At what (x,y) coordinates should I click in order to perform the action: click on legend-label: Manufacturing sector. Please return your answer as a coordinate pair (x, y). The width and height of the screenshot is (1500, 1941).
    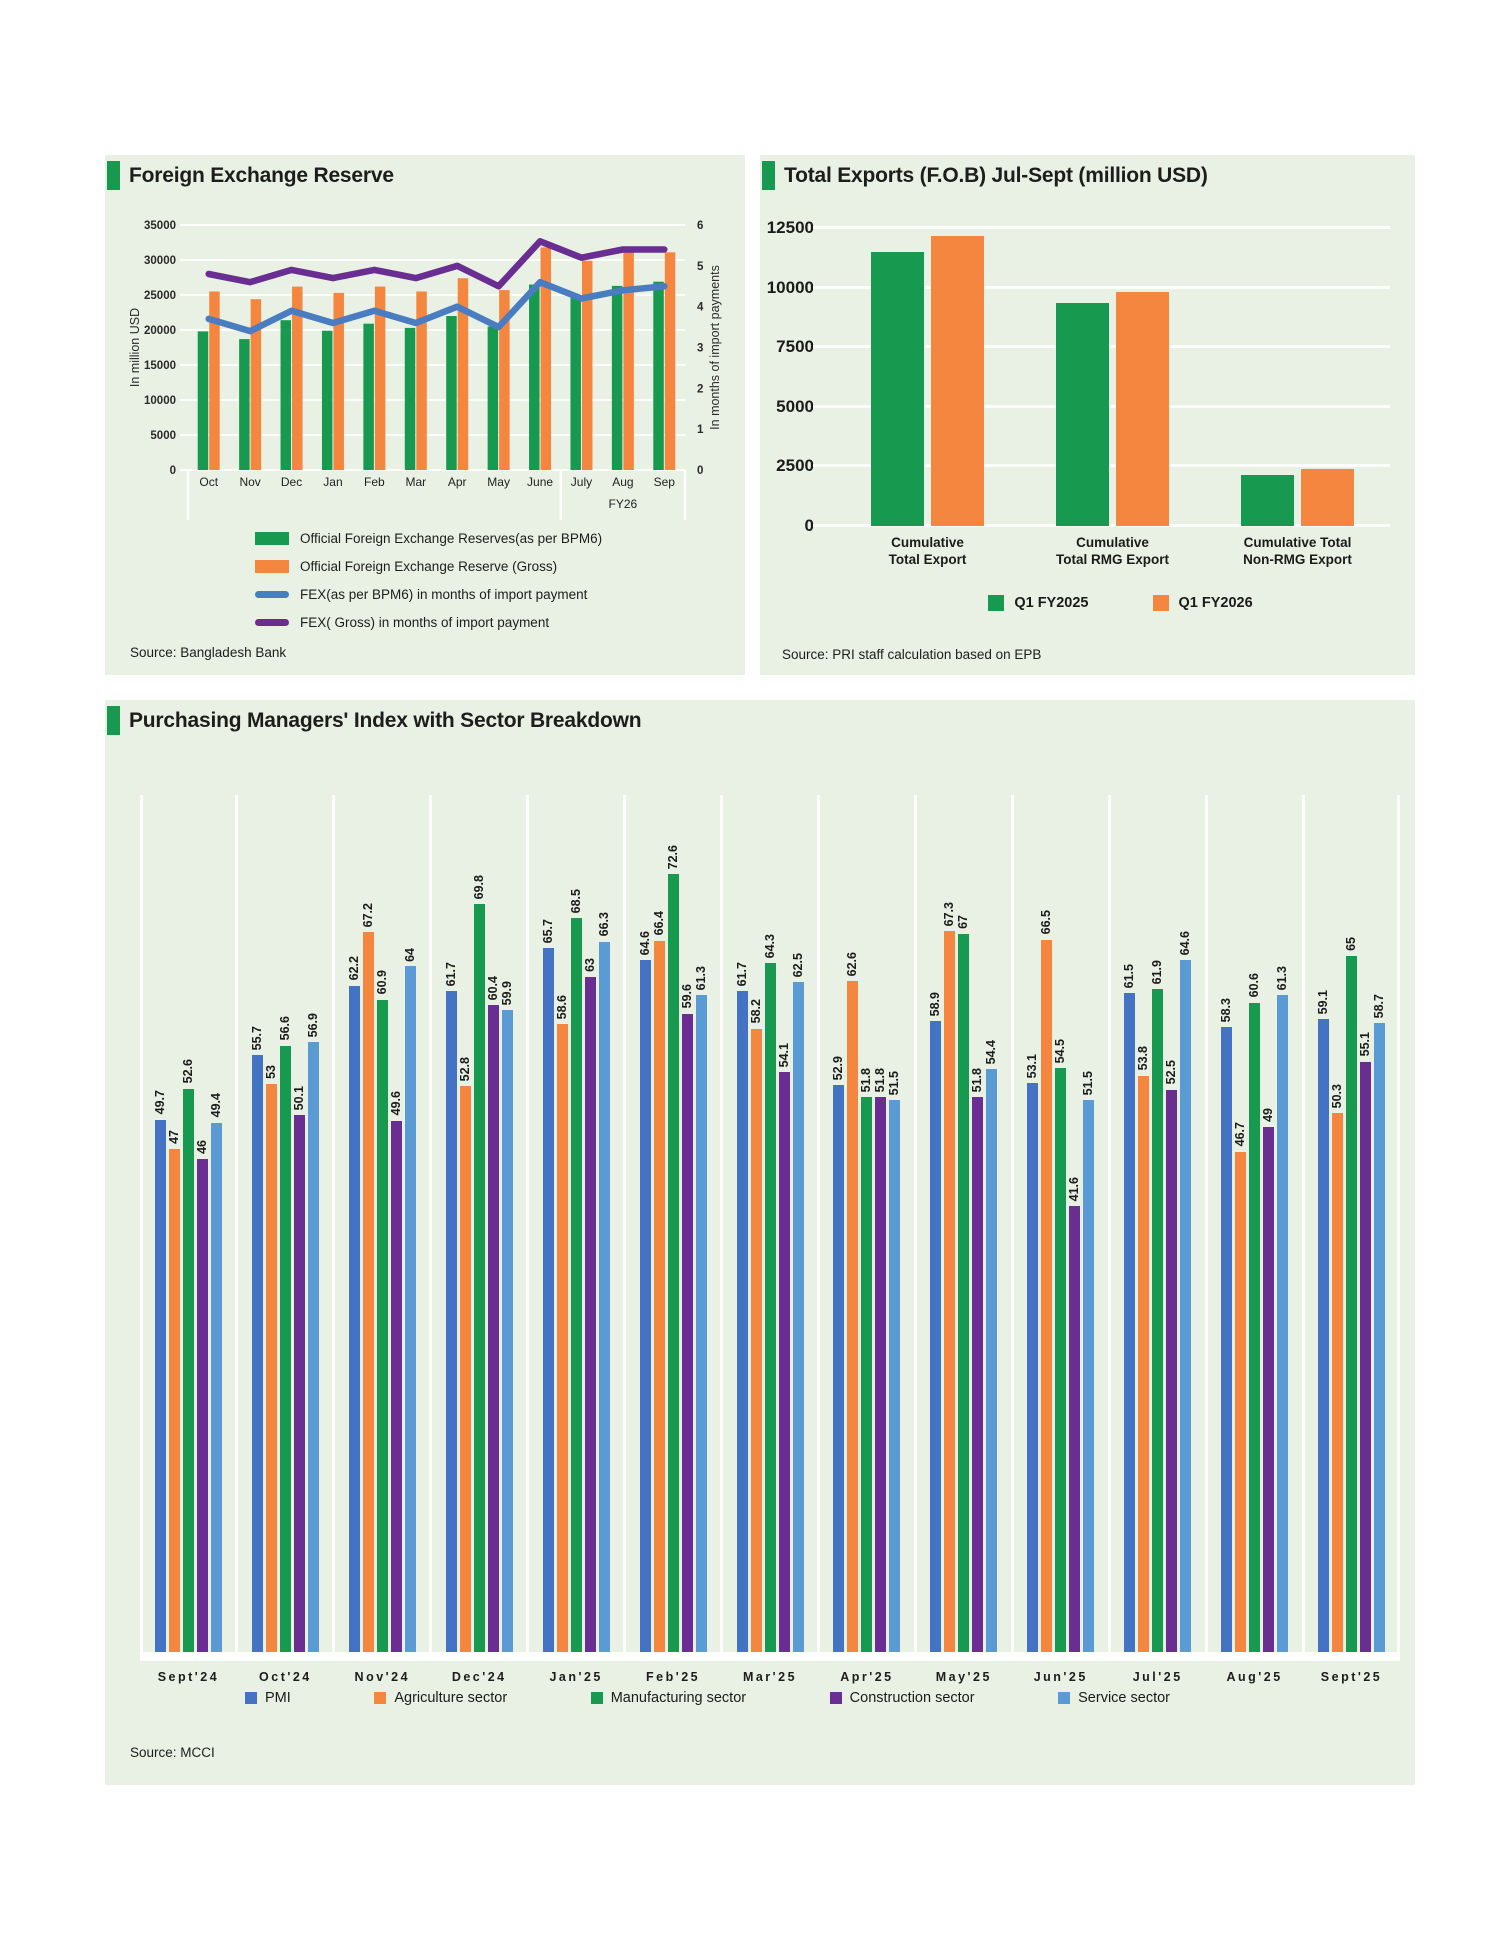
    Looking at the image, I should click on (678, 1698).